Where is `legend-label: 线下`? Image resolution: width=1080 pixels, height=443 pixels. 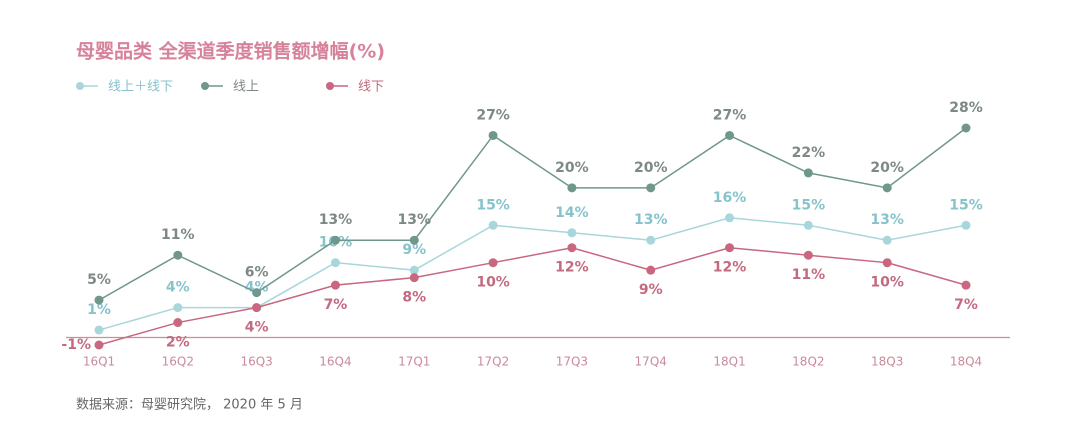 legend-label: 线下 is located at coordinates (371, 87).